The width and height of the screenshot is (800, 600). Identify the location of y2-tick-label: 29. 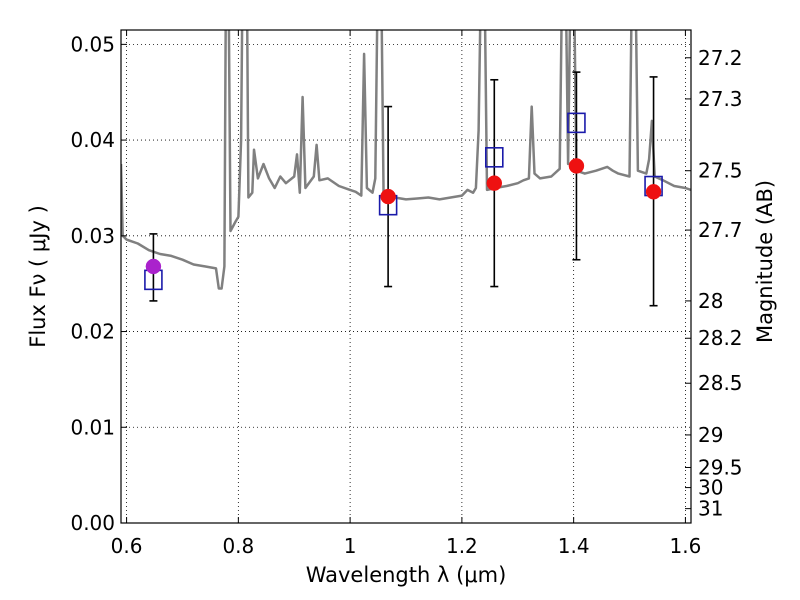
(710, 435).